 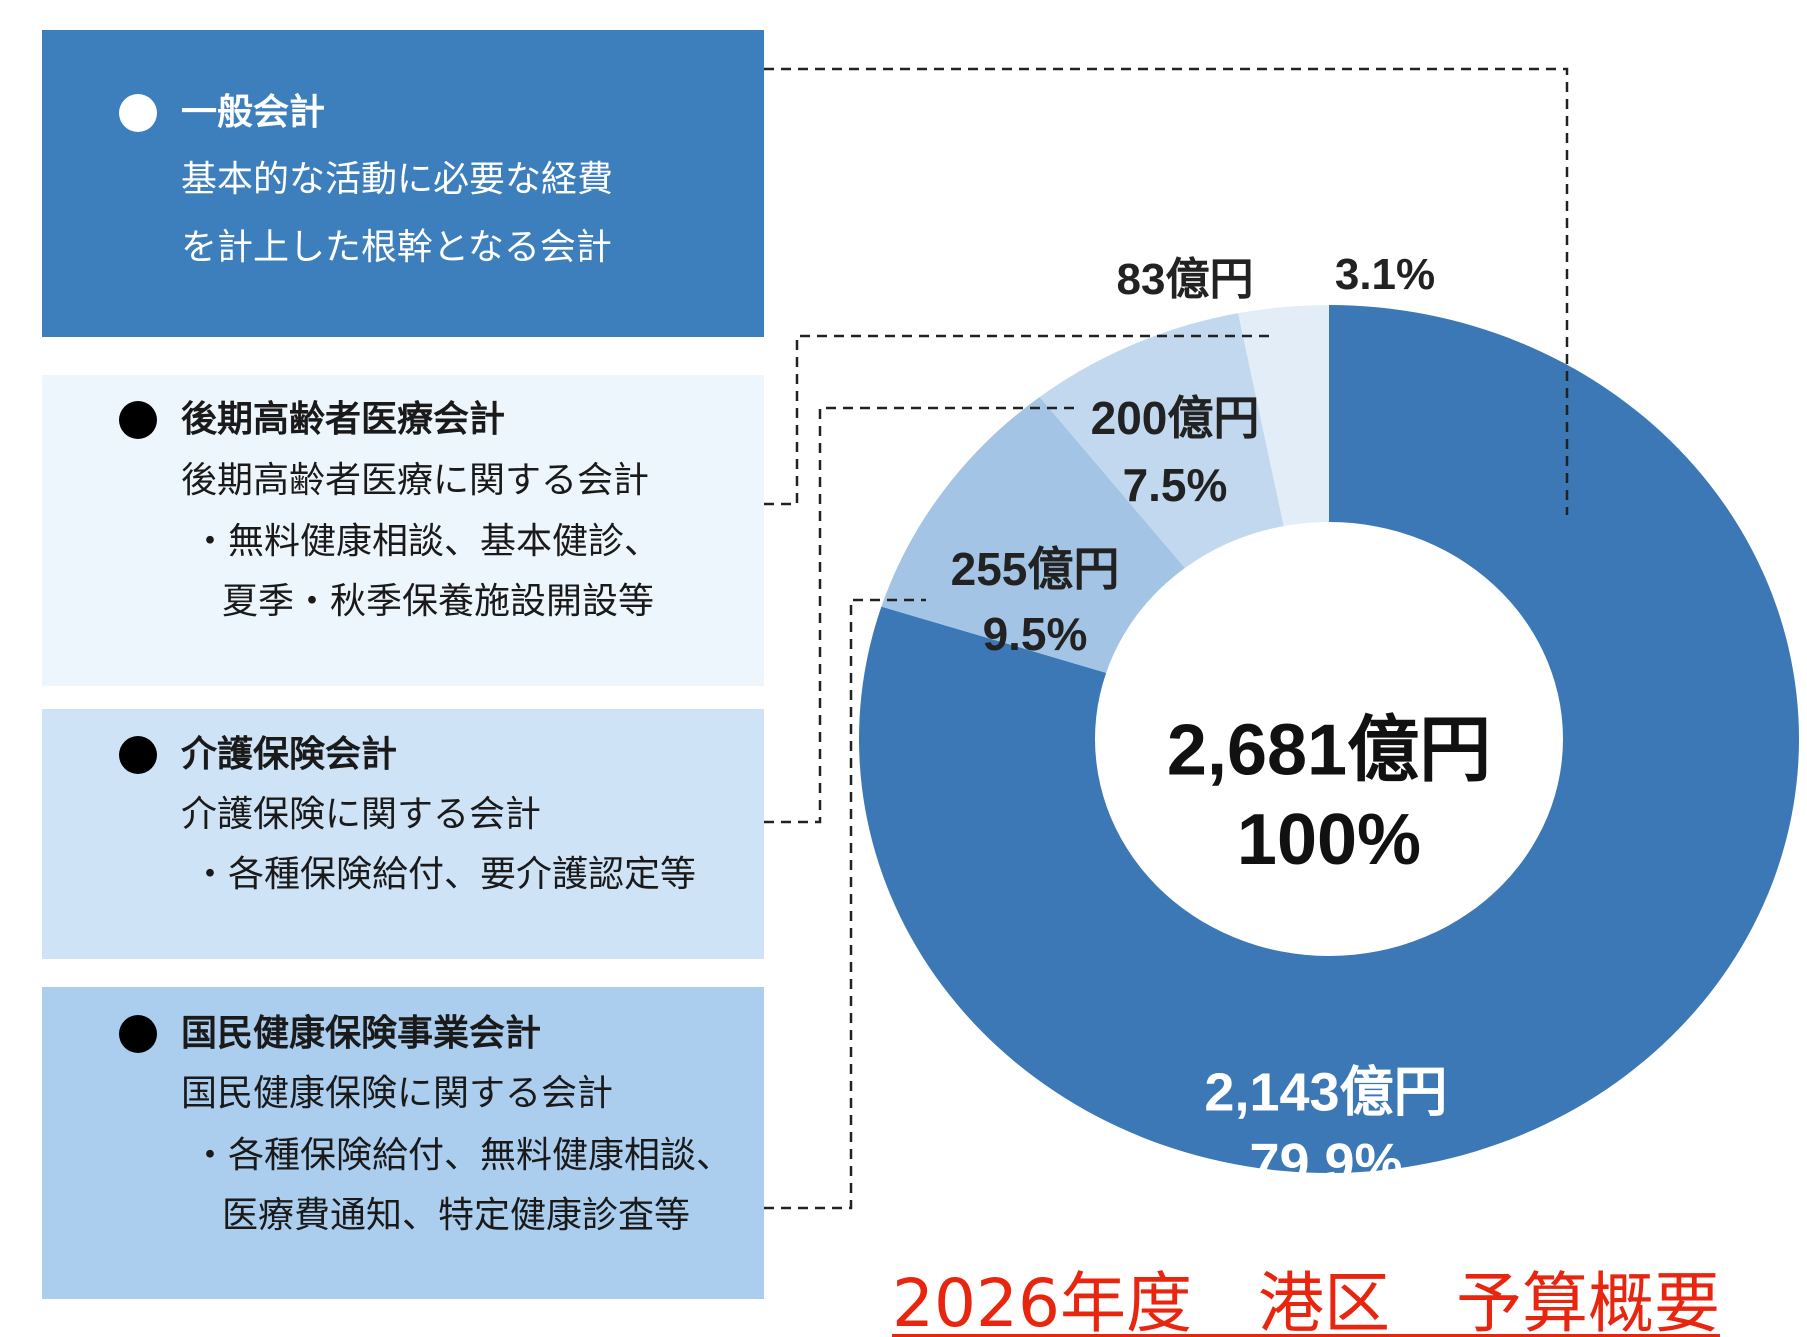 What do you see at coordinates (1035, 569) in the screenshot?
I see `slice-label-nhi-amount: 255億円` at bounding box center [1035, 569].